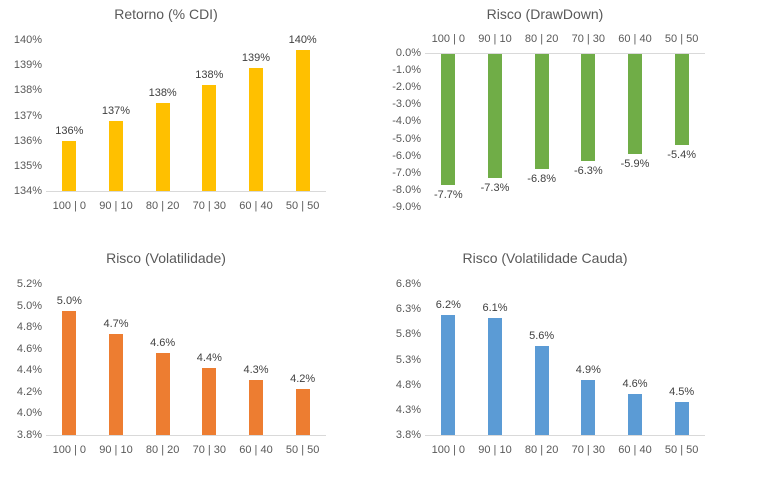 The image size is (759, 488). I want to click on bar-data-label: -7.7%, so click(448, 194).